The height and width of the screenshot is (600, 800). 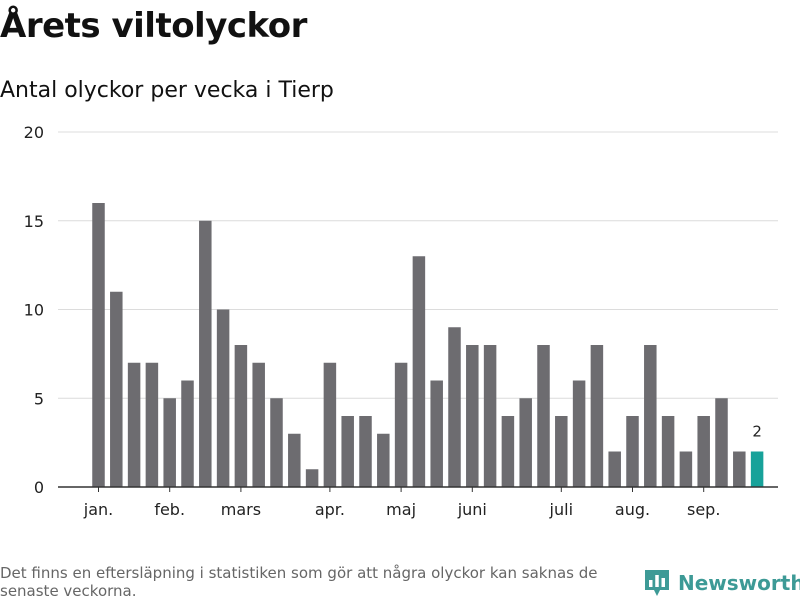 I want to click on x-tick-label: apr., so click(x=330, y=509).